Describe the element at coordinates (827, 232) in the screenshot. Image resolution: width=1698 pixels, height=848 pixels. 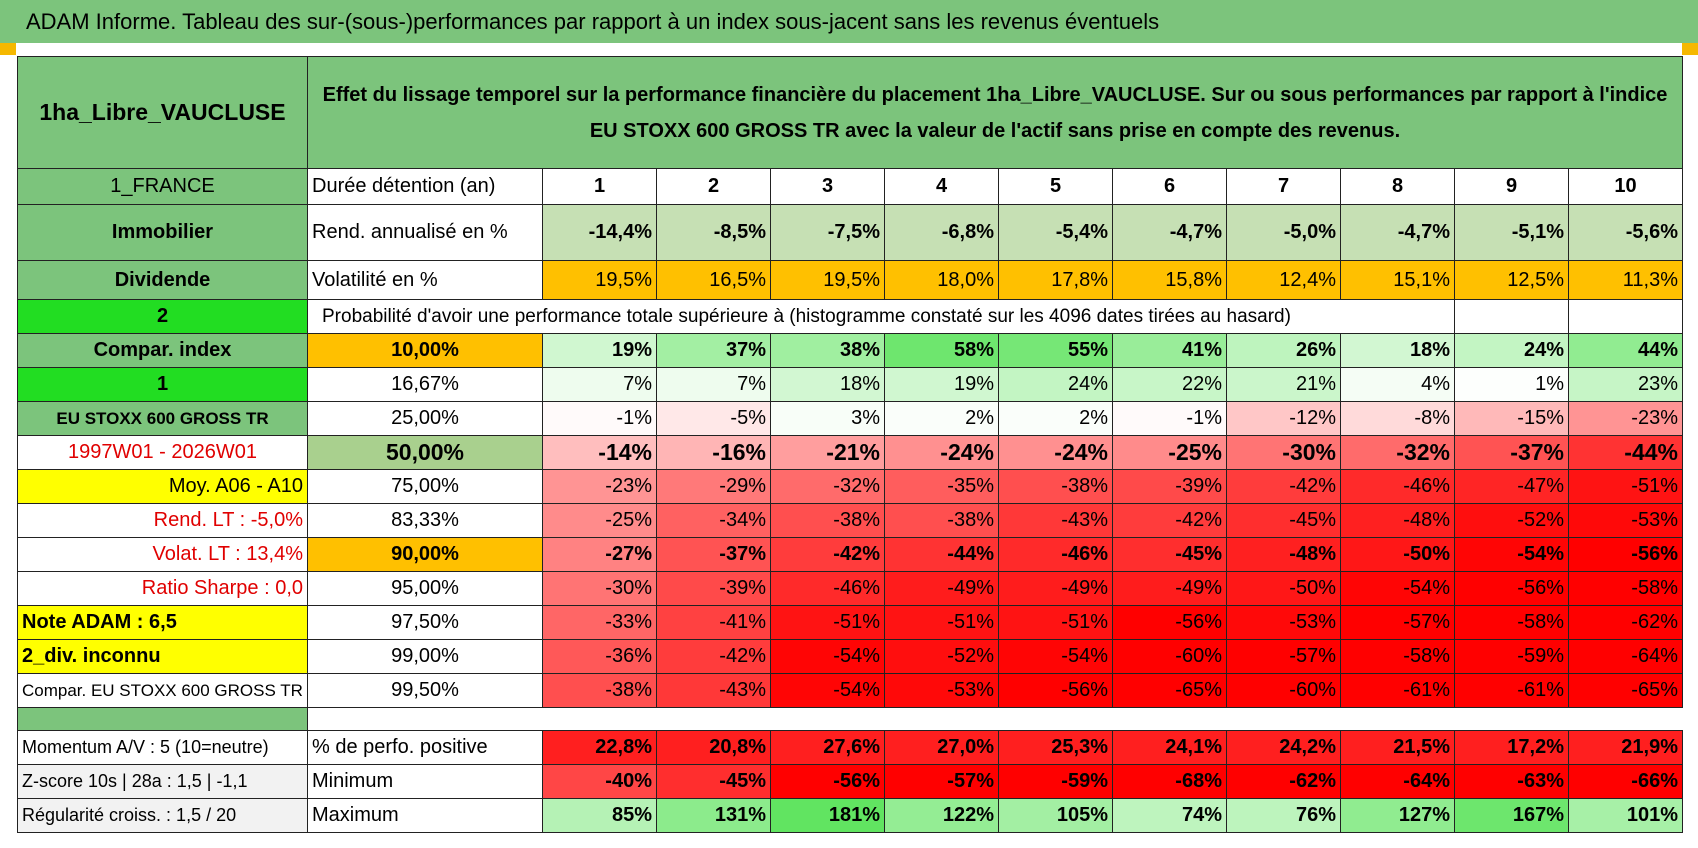
I see `cell: -7,5%` at that location.